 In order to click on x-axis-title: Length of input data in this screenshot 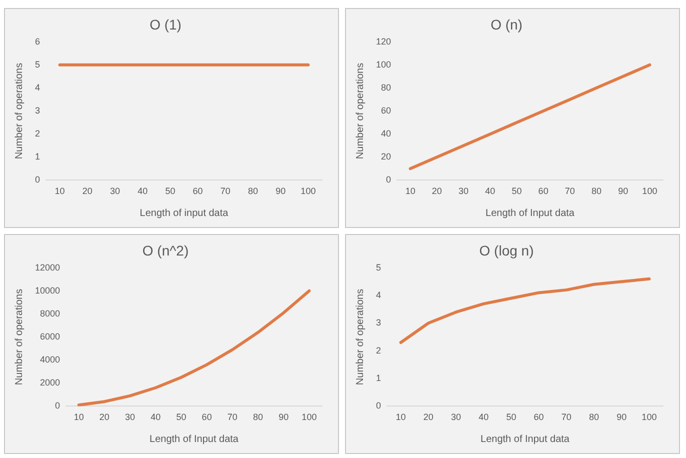, I will do `click(184, 213)`.